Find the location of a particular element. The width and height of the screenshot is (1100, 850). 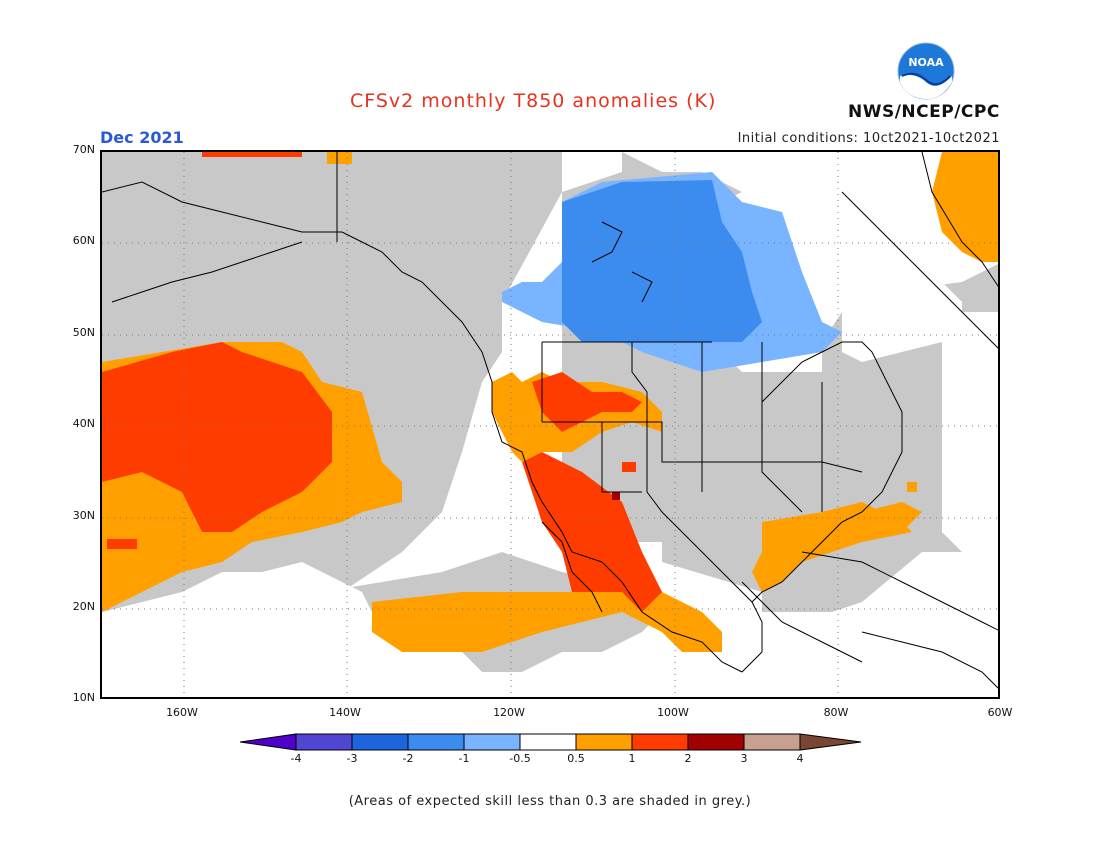

neutral-region-east is located at coordinates (902, 322).